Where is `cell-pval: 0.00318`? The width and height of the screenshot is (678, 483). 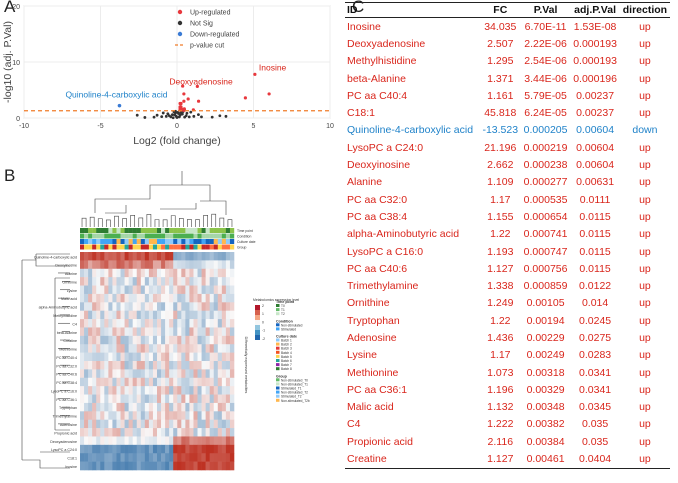
cell-pval: 0.00318 is located at coordinates (545, 372).